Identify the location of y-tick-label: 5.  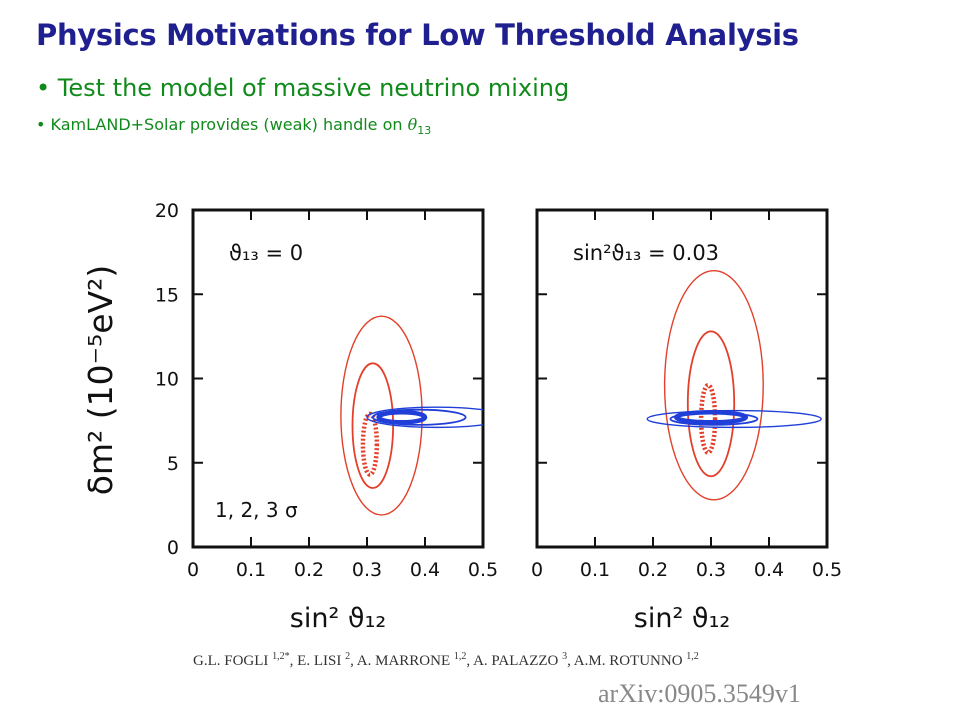
(173, 464).